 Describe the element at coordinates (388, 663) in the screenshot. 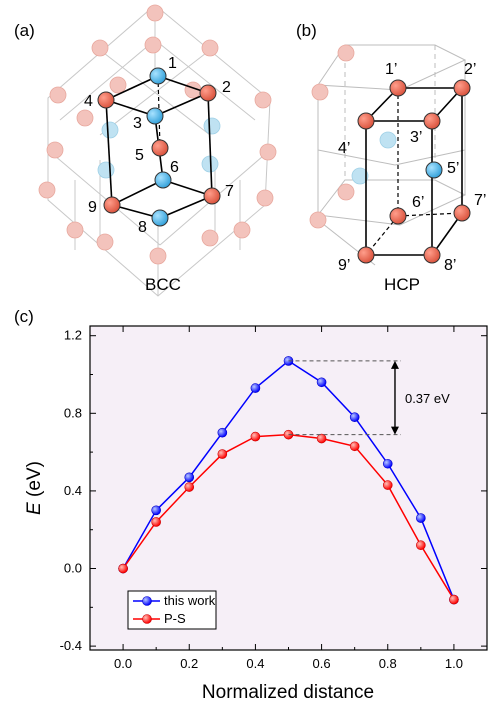

I see `x-tick-label: 0.8` at that location.